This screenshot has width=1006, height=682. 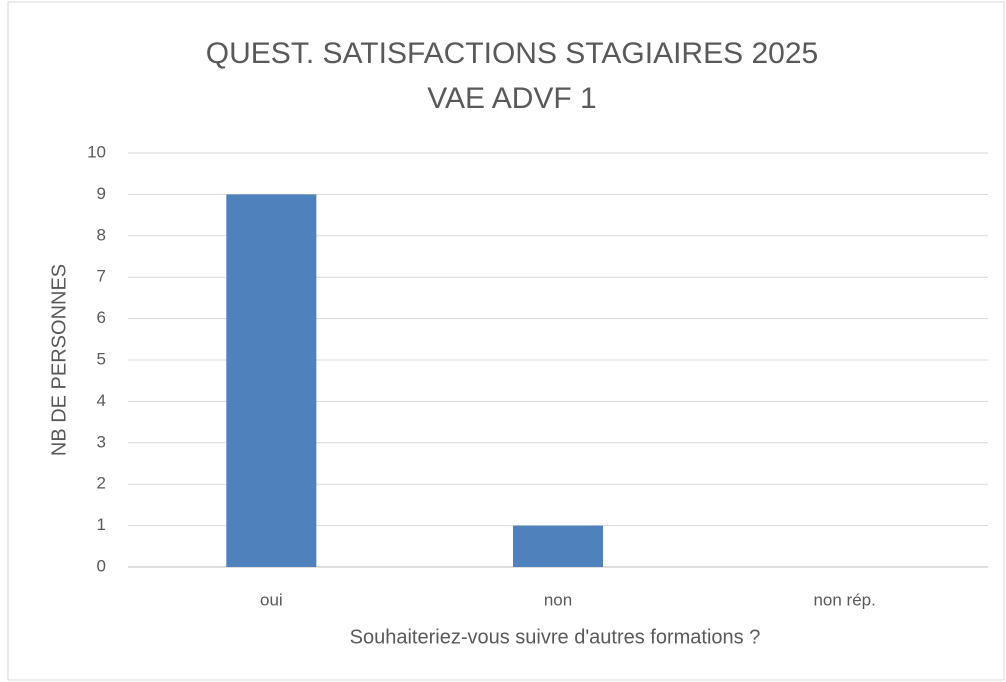 What do you see at coordinates (101, 358) in the screenshot?
I see `y-tick-label: 5` at bounding box center [101, 358].